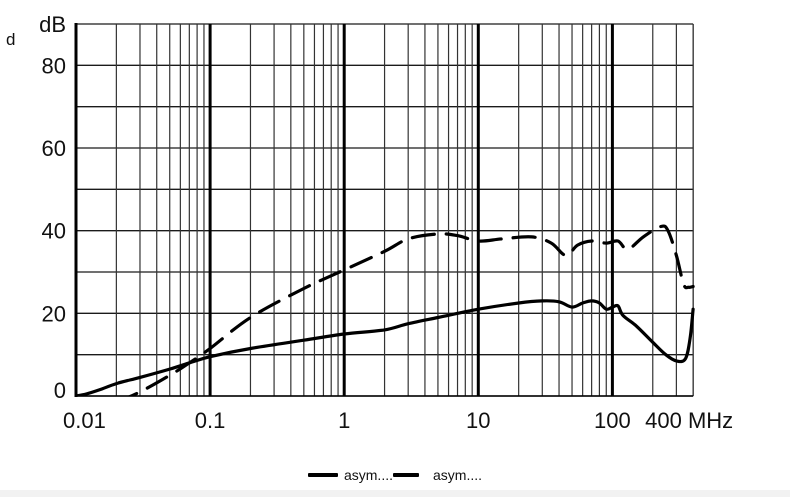  What do you see at coordinates (10, 39) in the screenshot?
I see `corner-label: d` at bounding box center [10, 39].